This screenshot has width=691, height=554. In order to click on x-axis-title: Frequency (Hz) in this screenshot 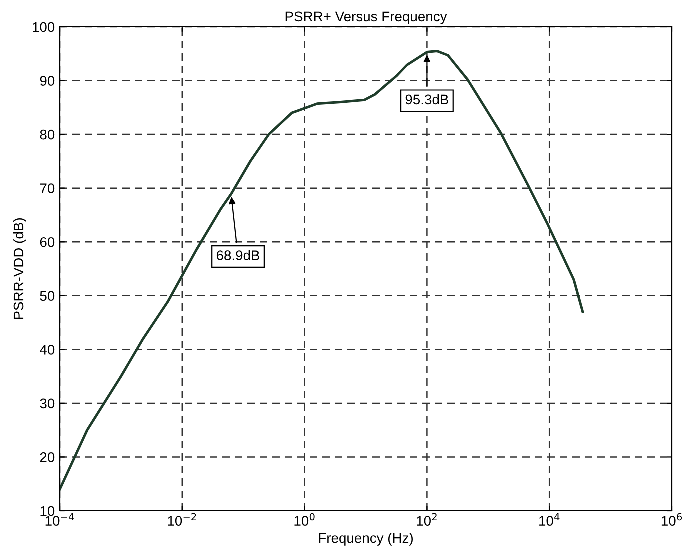, I will do `click(366, 539)`.